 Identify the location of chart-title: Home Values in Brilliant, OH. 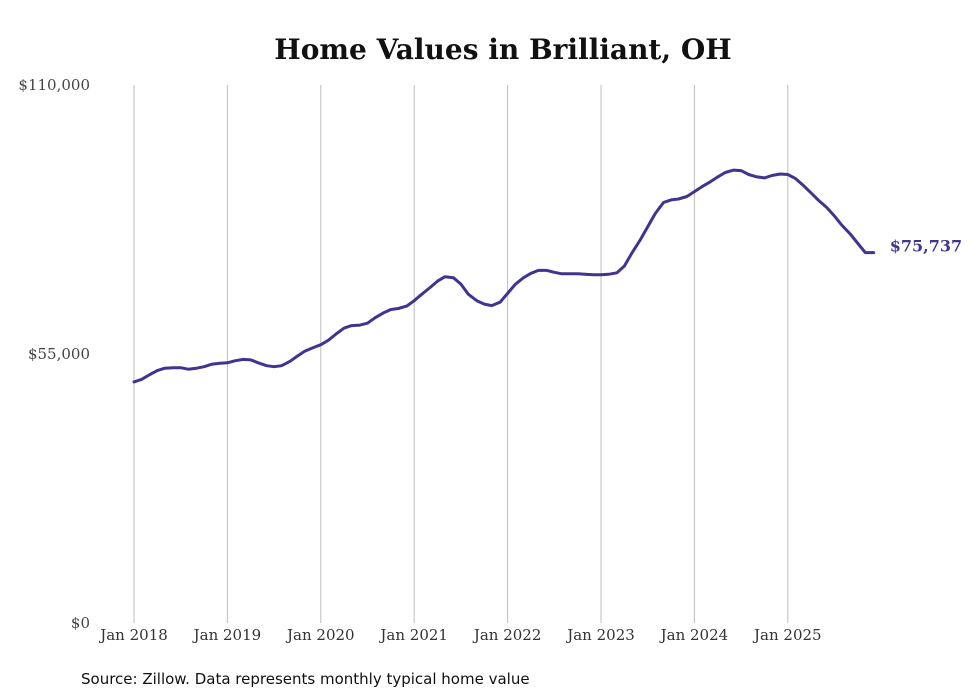
(502, 49).